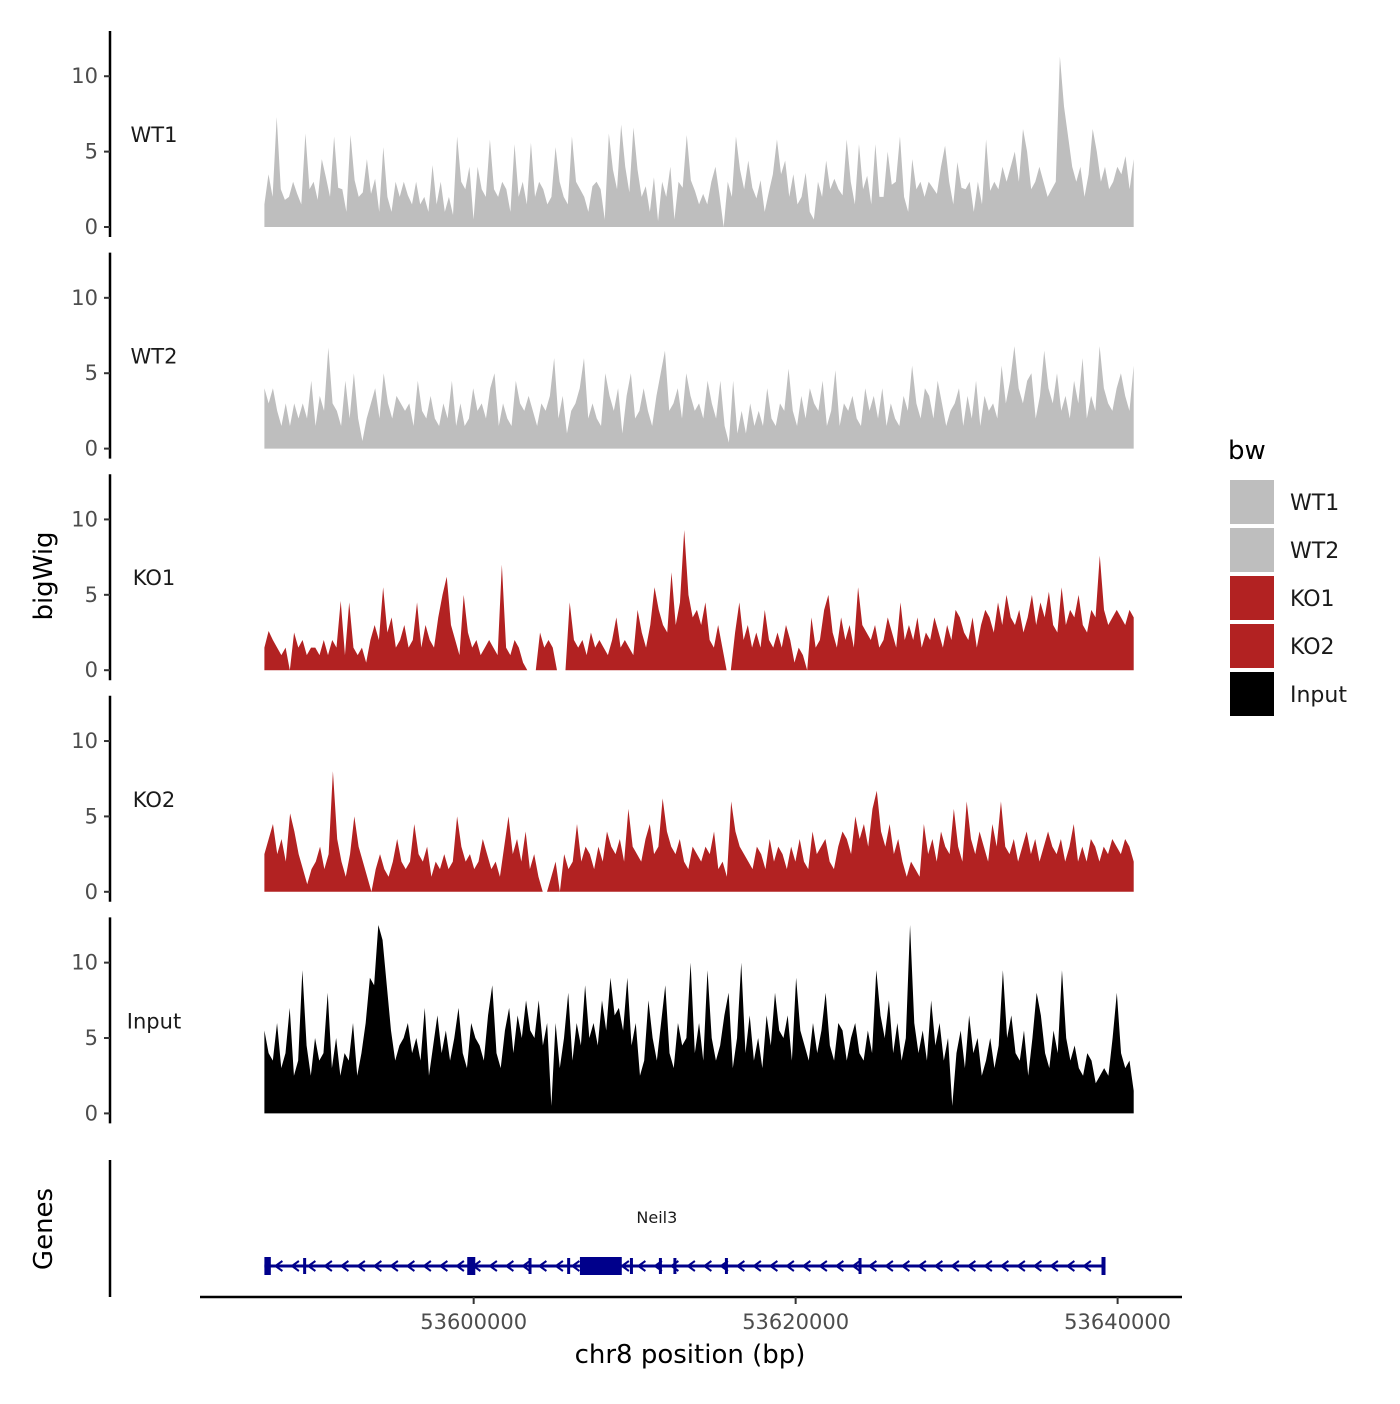 The height and width of the screenshot is (1404, 1400). Describe the element at coordinates (154, 135) in the screenshot. I see `track-label: WT1` at that location.